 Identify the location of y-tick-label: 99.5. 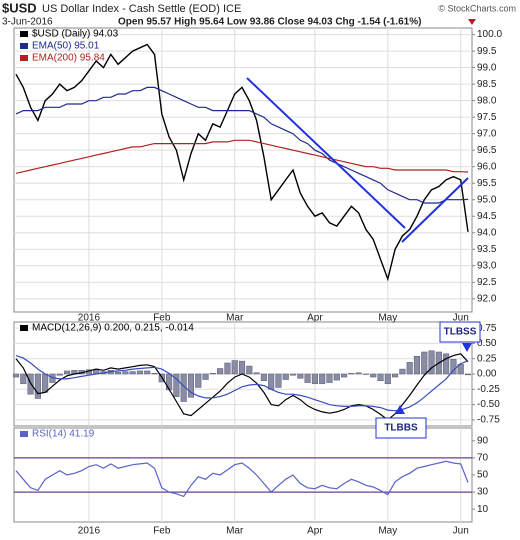
(487, 51).